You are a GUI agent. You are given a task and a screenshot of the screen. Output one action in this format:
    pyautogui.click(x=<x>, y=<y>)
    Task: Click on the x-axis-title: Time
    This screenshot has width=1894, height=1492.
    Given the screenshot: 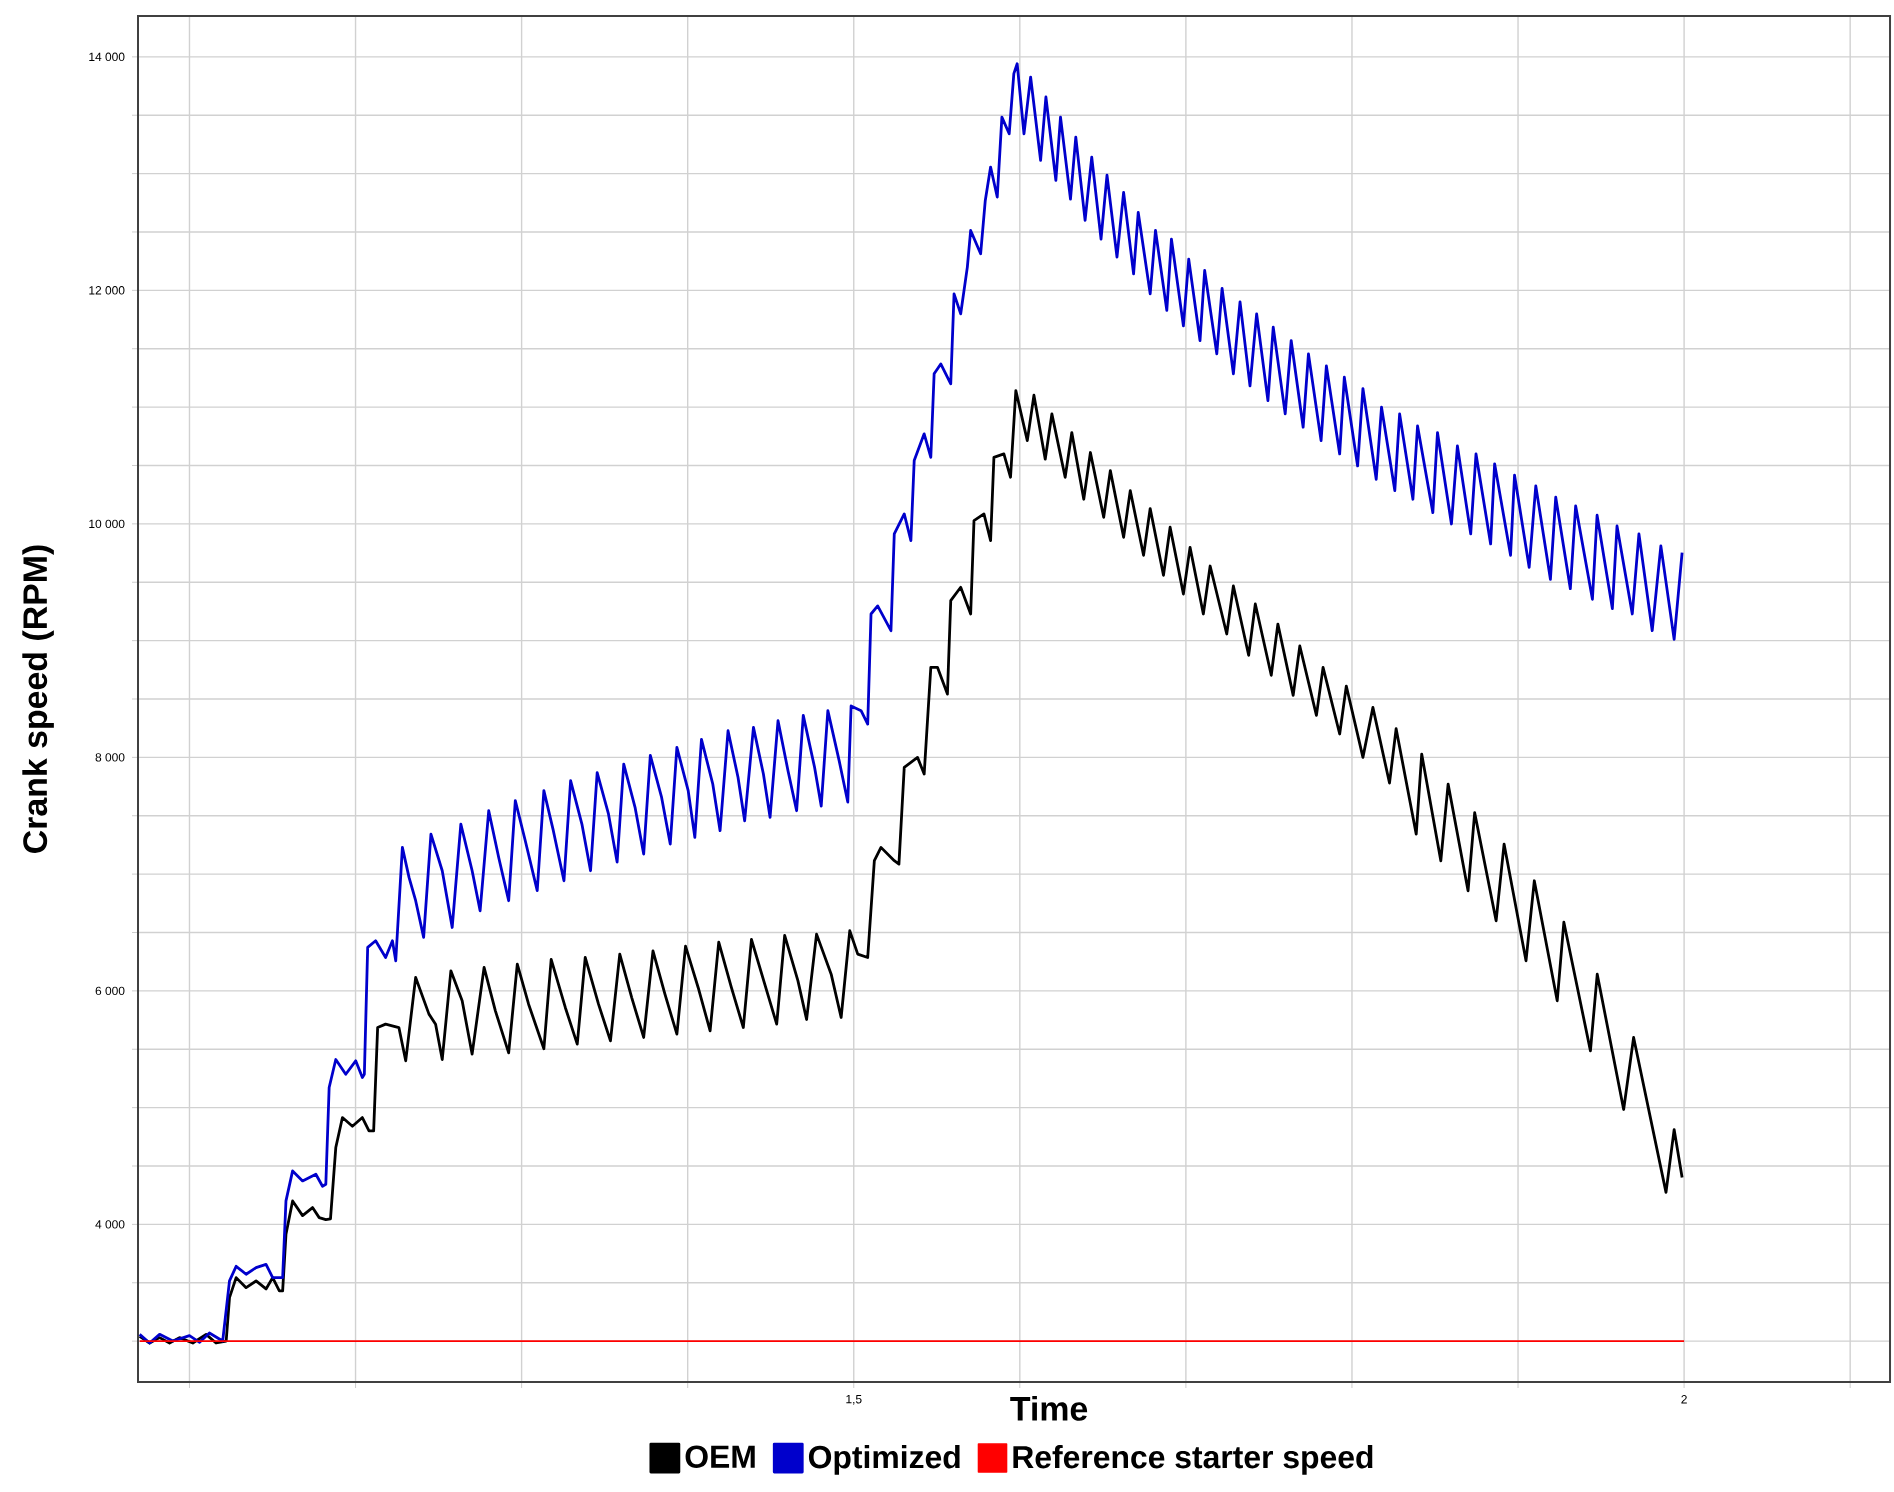 What is the action you would take?
    pyautogui.click(x=1049, y=1408)
    